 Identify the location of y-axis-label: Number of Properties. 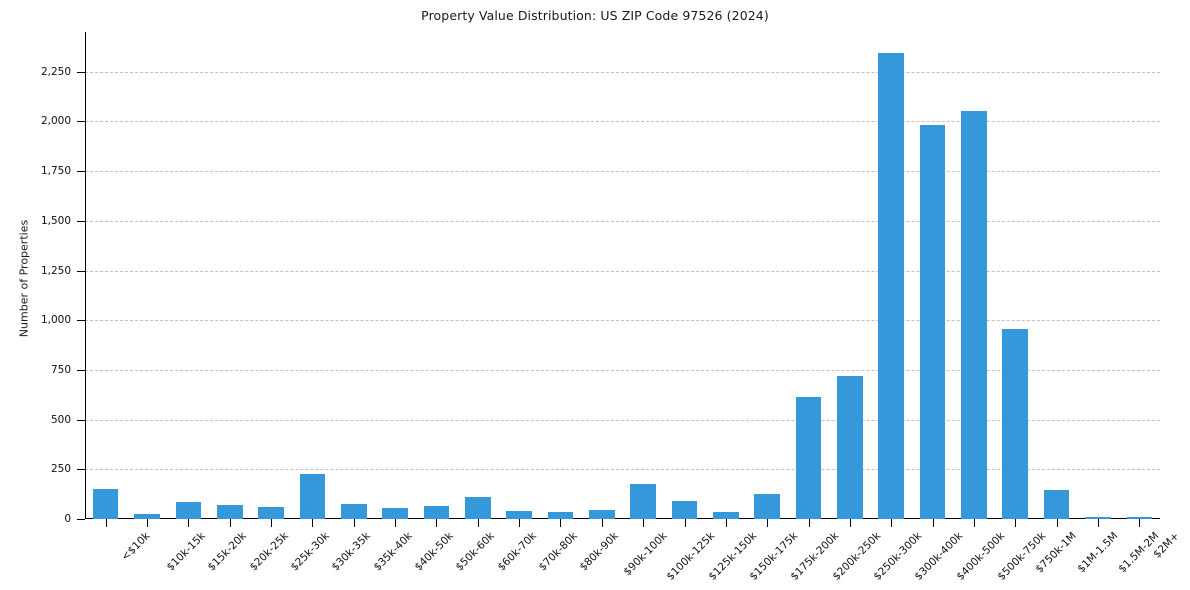
(24, 278).